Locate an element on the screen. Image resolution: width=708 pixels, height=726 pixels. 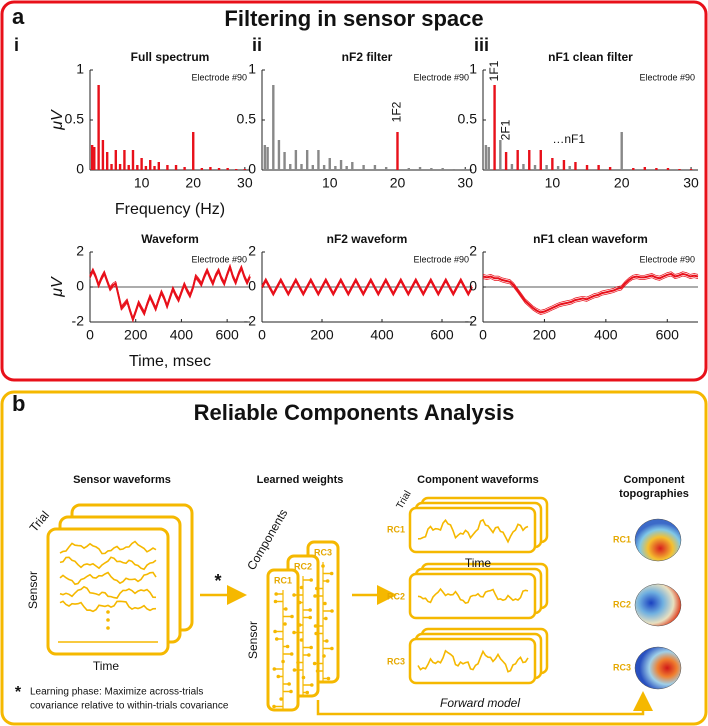
x-tick-label: 200 is located at coordinates (136, 335).